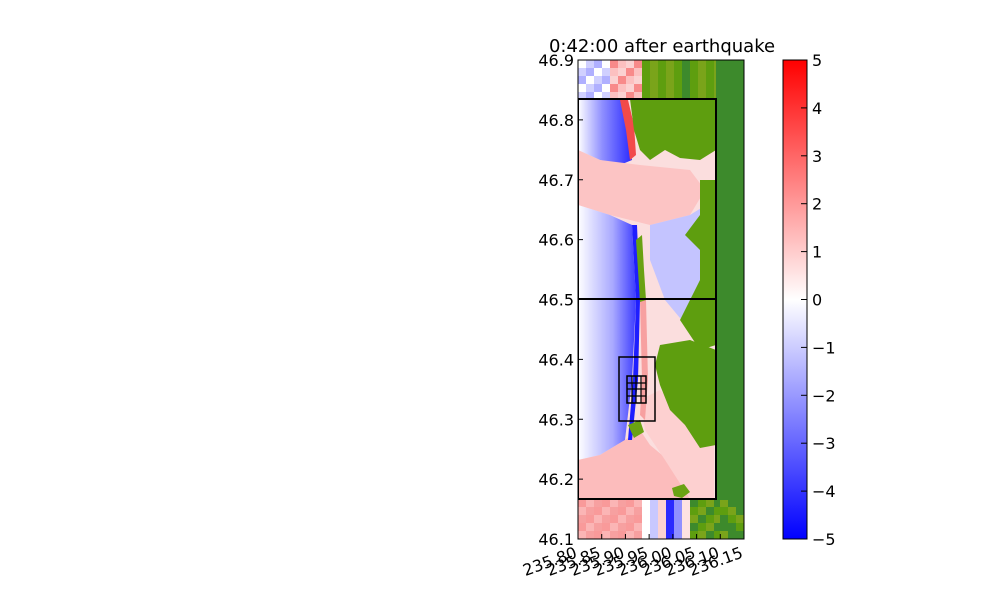  What do you see at coordinates (817, 156) in the screenshot?
I see `colorbar-tick-label: 3` at bounding box center [817, 156].